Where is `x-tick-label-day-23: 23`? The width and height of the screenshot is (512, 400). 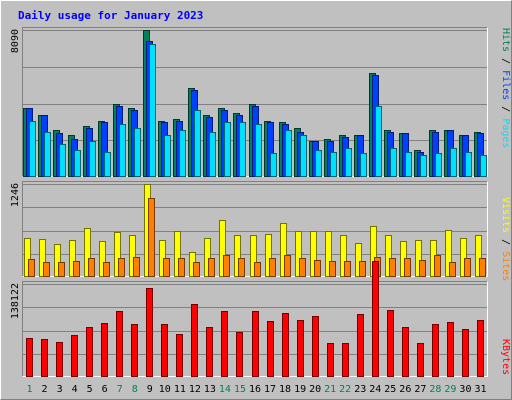 x-tick-label-day-23: 23 is located at coordinates (360, 389).